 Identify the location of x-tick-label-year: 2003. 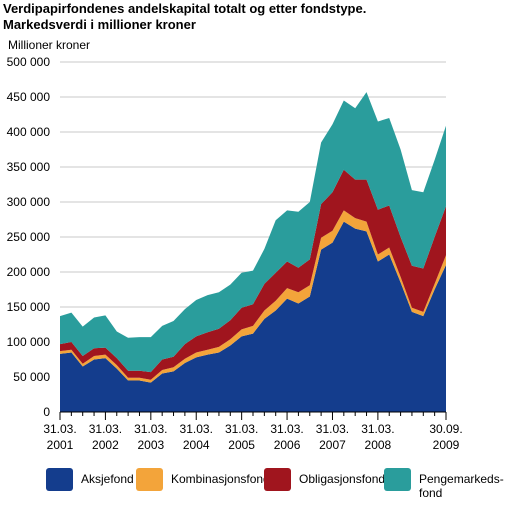
(150, 445).